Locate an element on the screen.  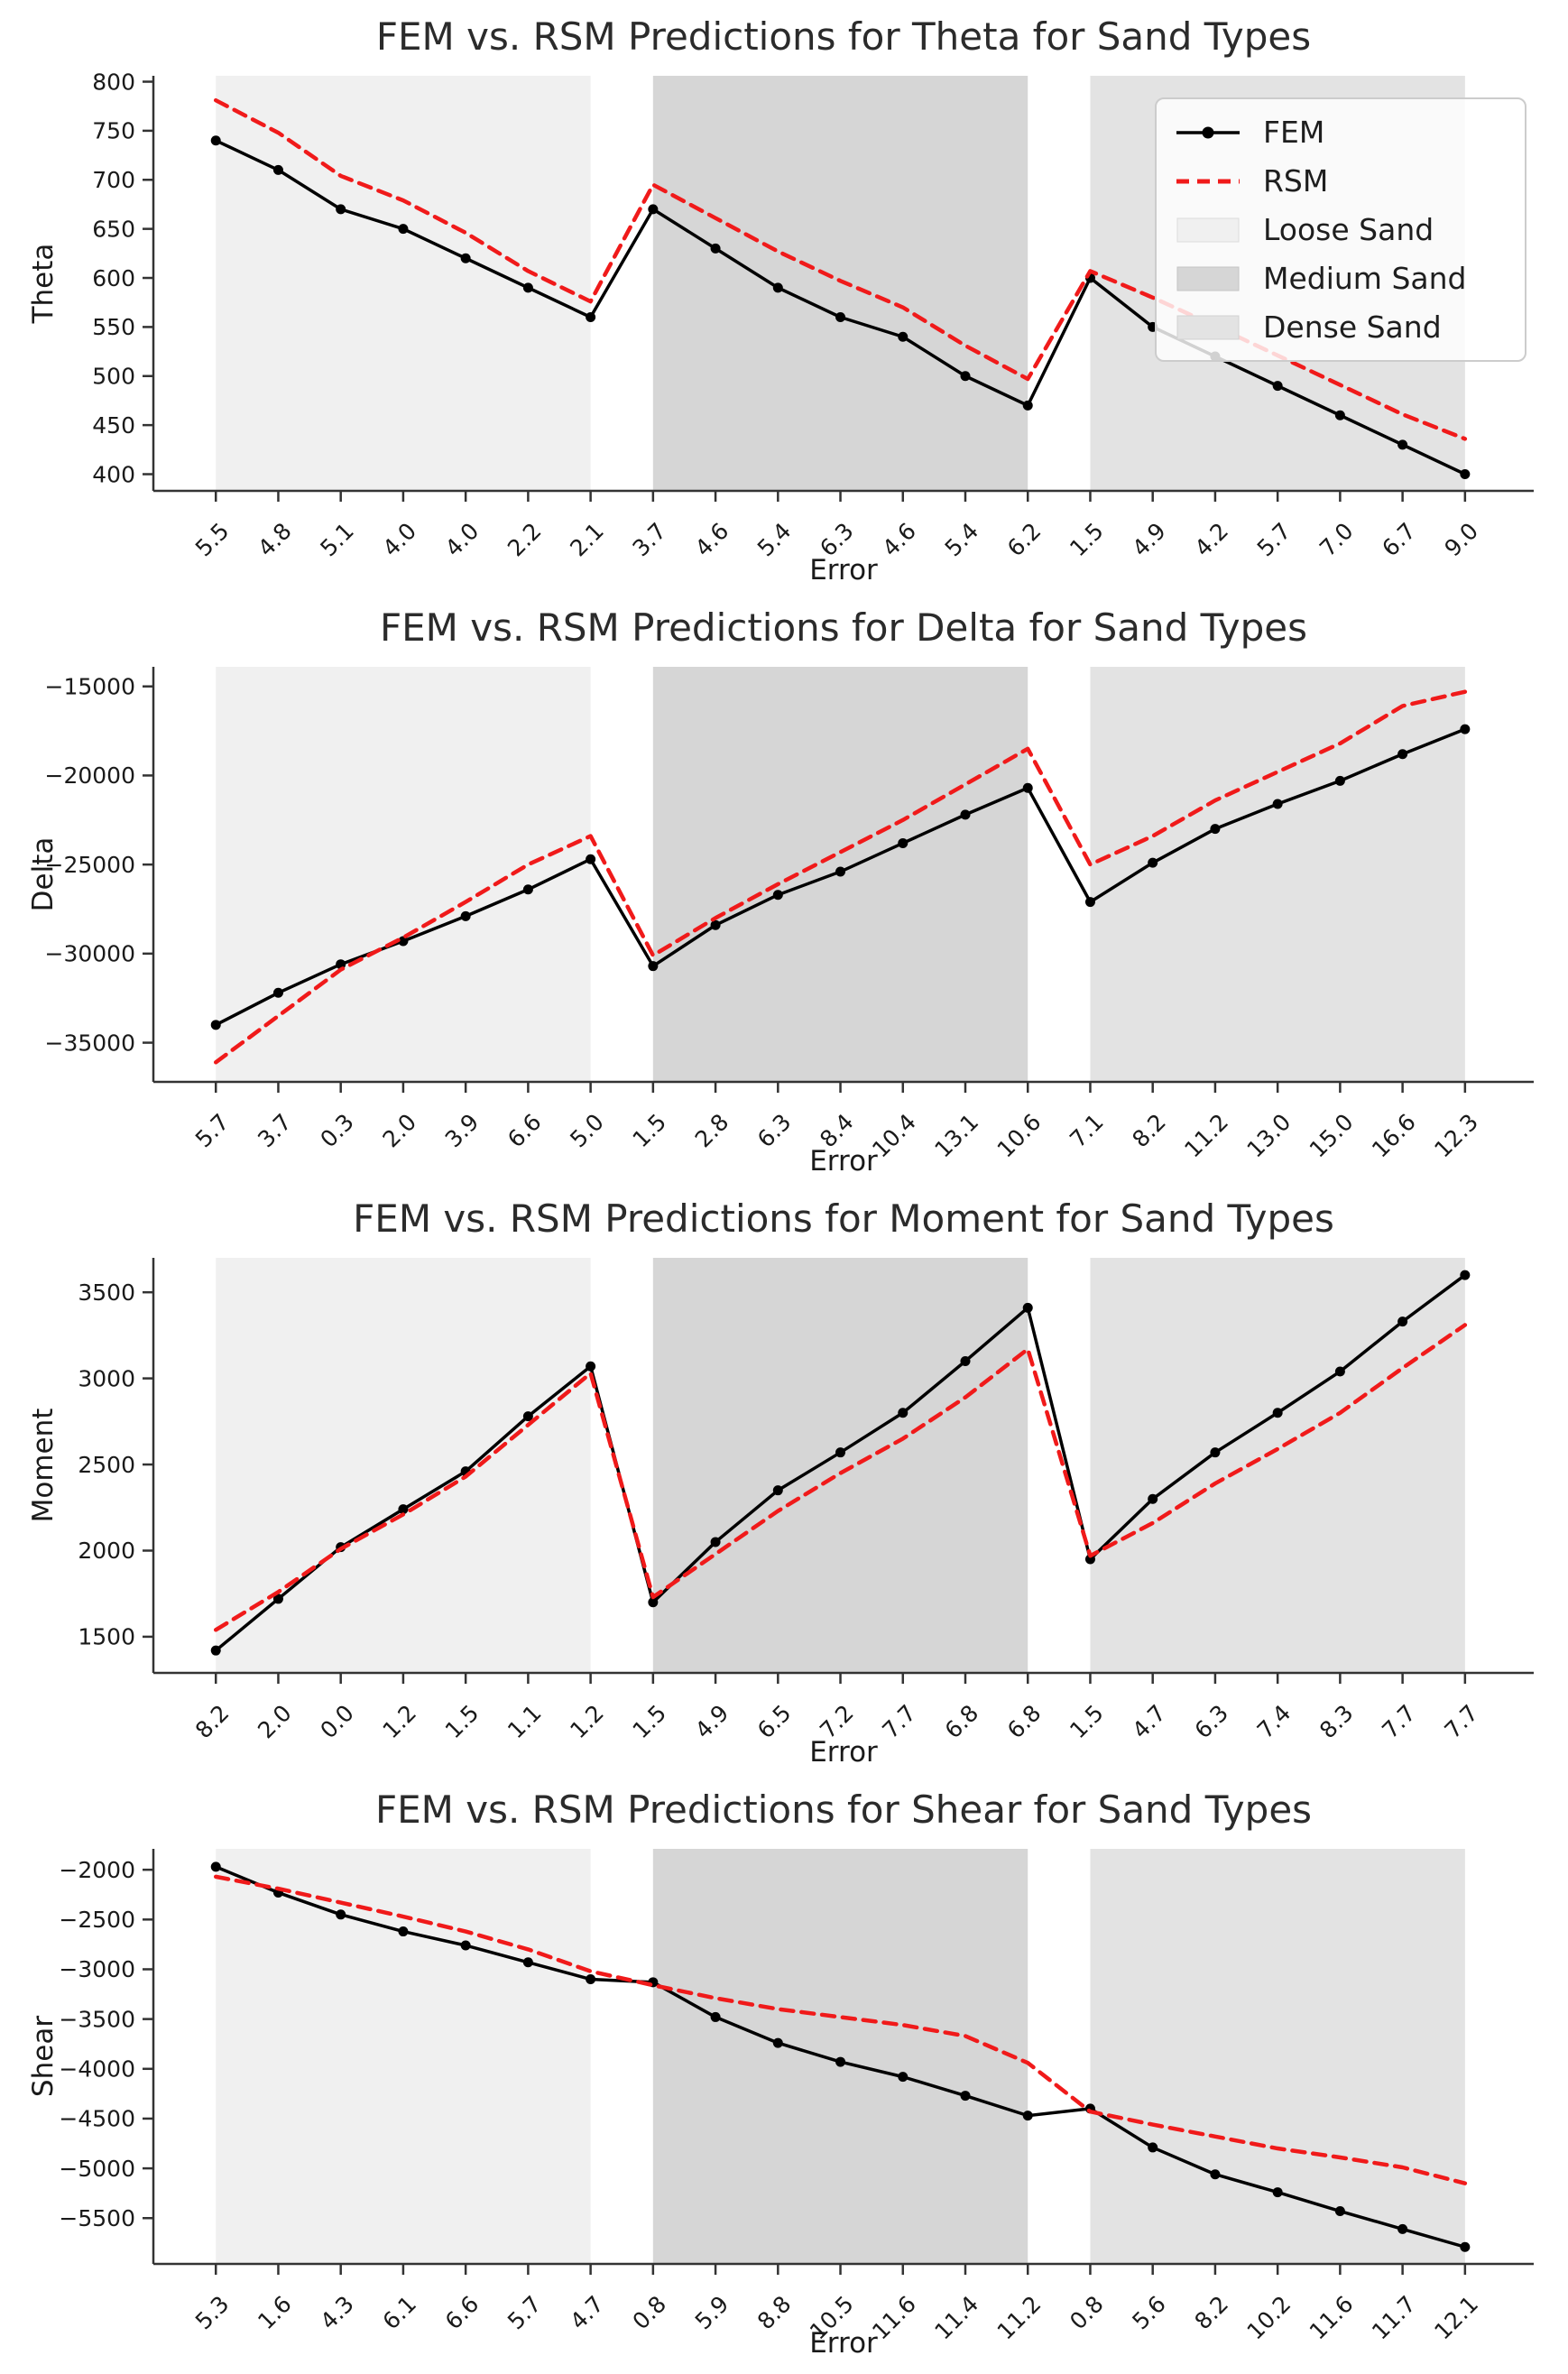
y-tick-label: 600 is located at coordinates (113, 278).